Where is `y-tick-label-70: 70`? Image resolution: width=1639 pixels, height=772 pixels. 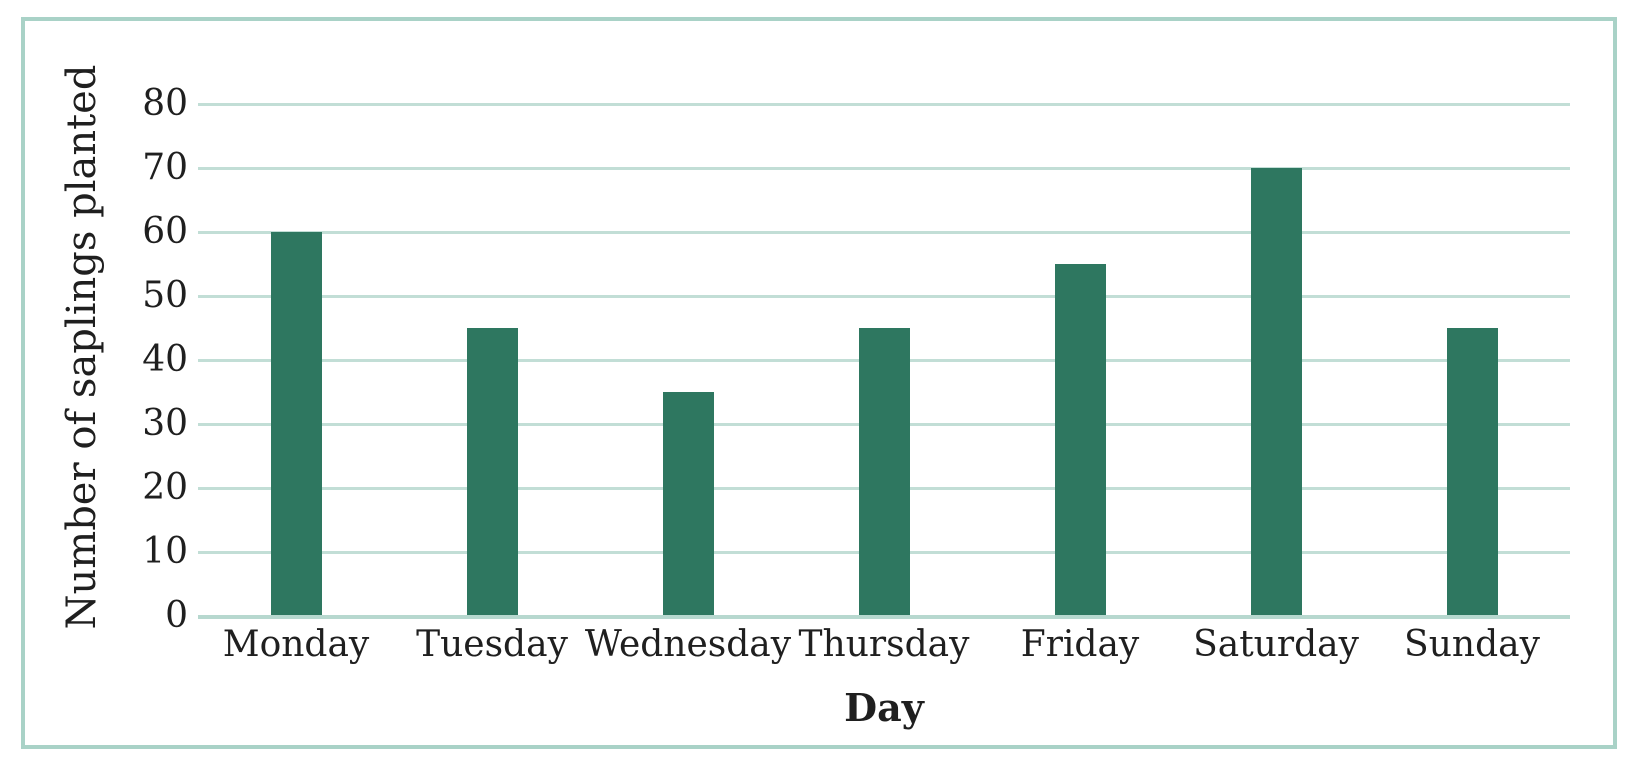 y-tick-label-70: 70 is located at coordinates (165, 167).